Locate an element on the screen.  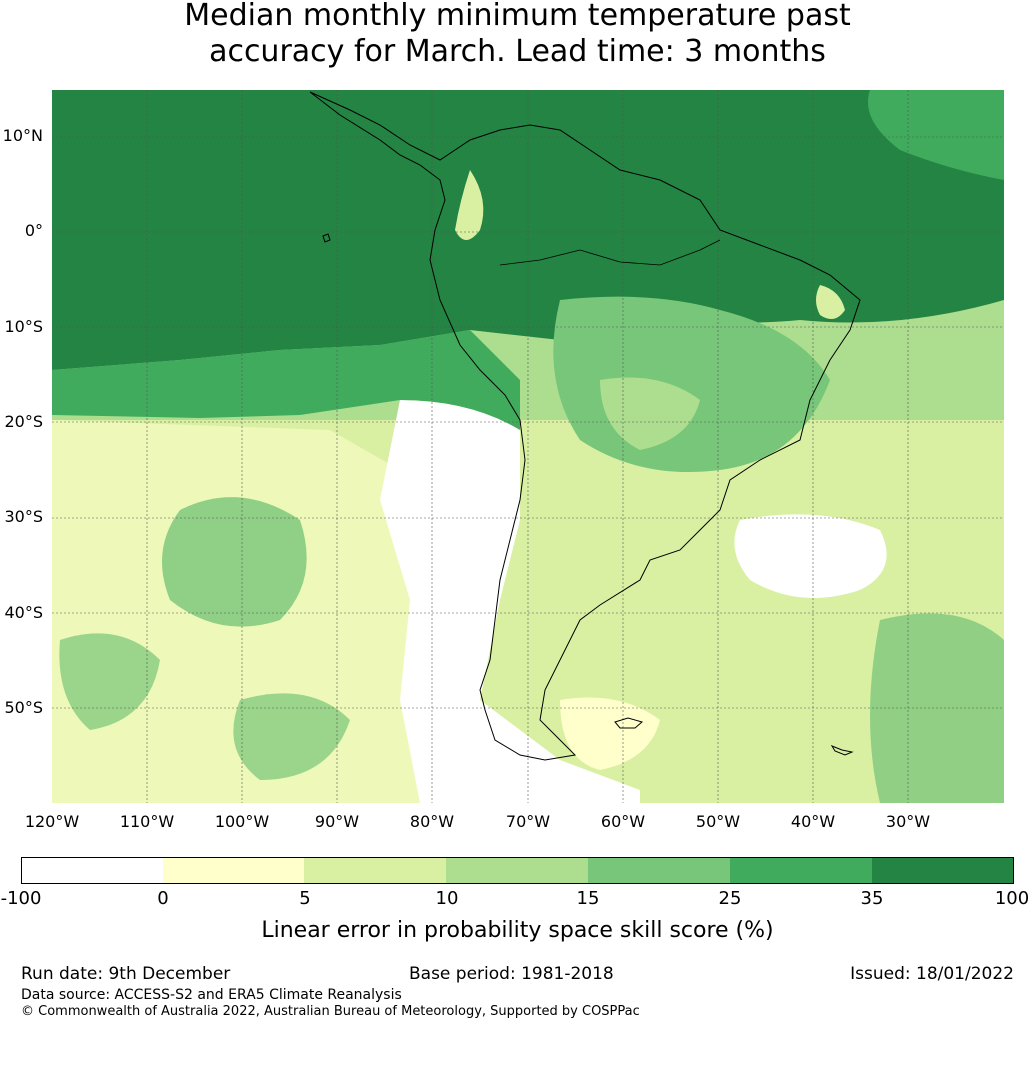
galapagos-islands is located at coordinates (326, 238).